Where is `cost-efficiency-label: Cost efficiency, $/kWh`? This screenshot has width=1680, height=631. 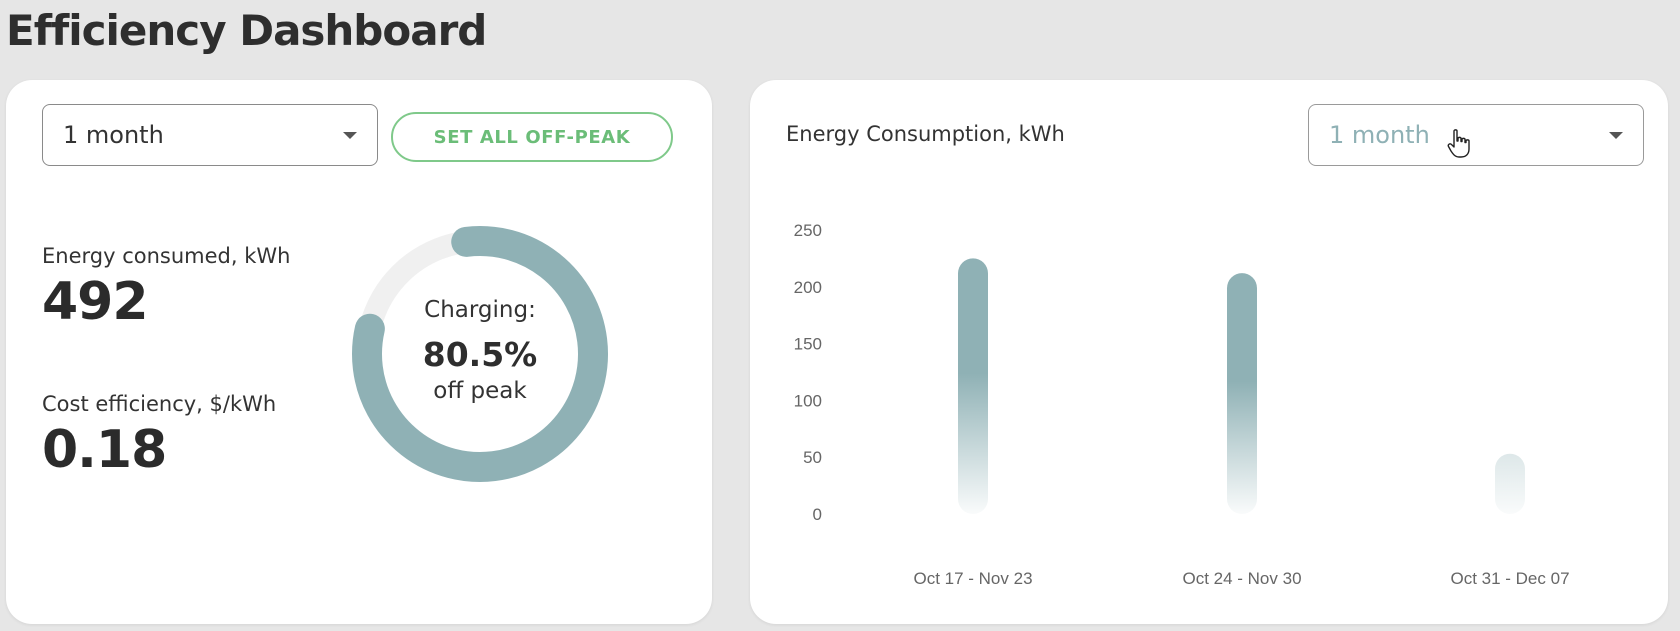 cost-efficiency-label: Cost efficiency, $/kWh is located at coordinates (159, 404).